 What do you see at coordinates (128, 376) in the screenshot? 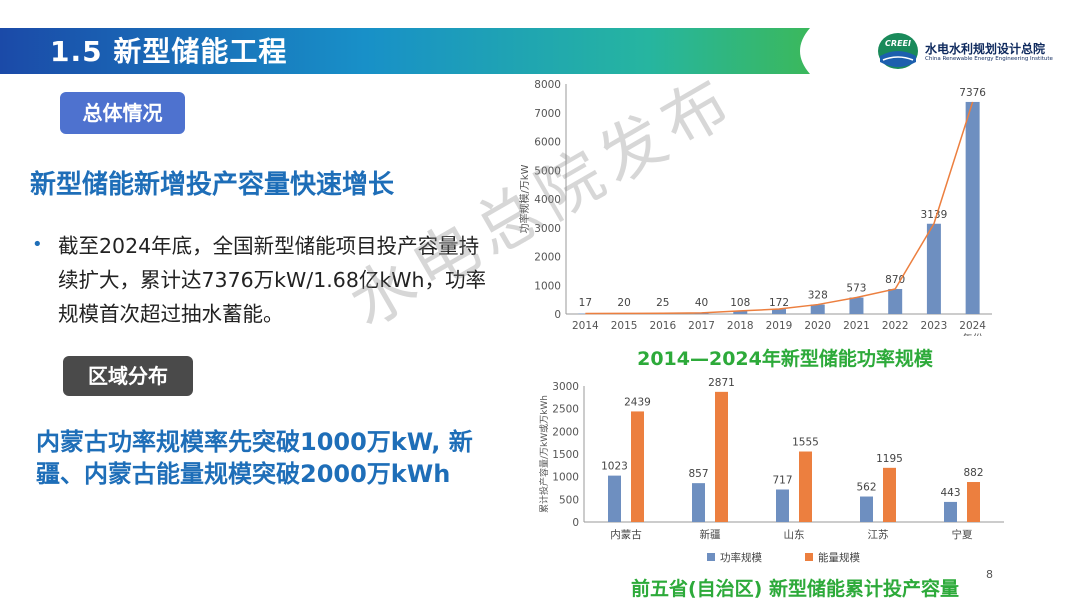
I see `region-label: 区域分布` at bounding box center [128, 376].